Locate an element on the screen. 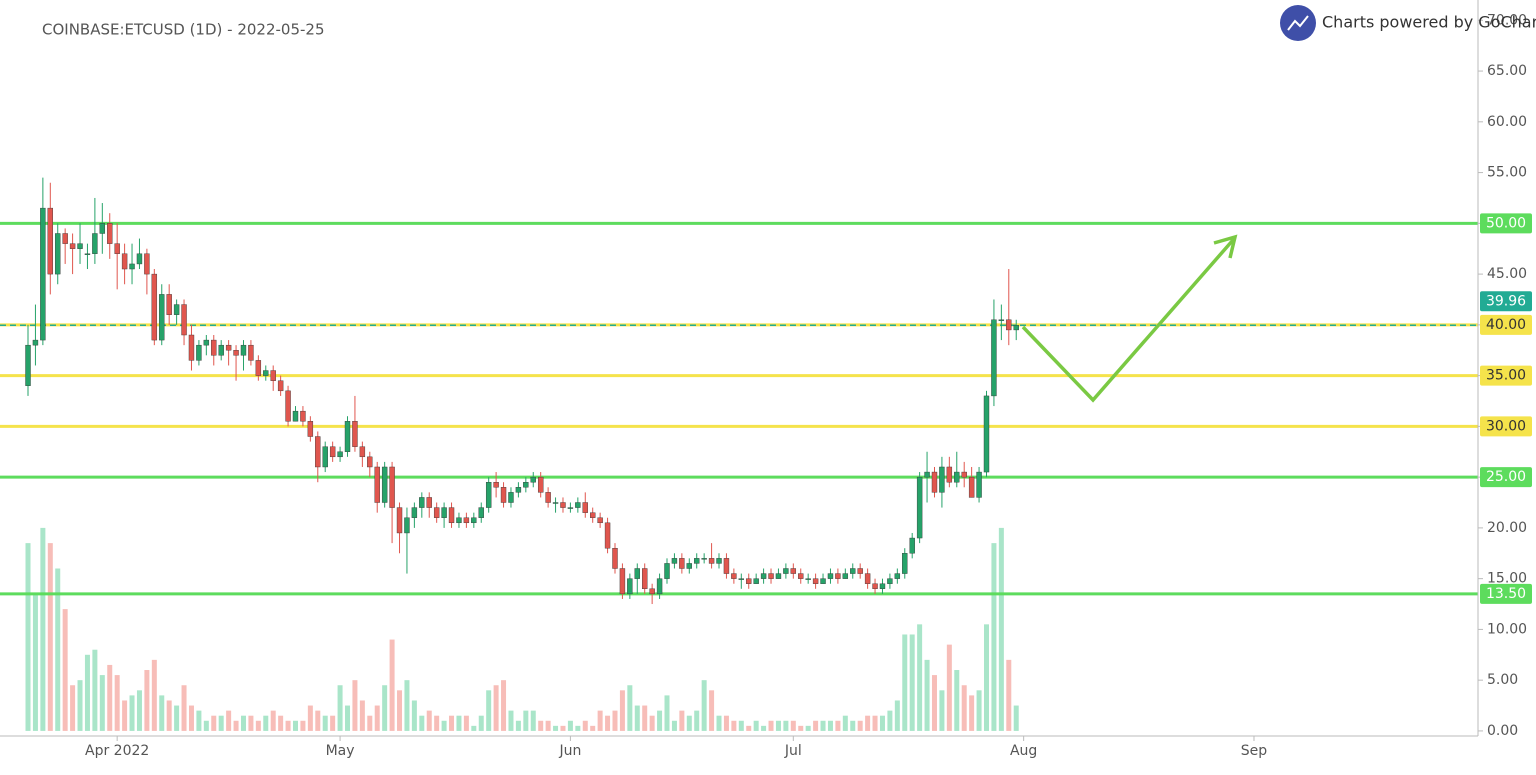  level-label-box is located at coordinates (1506, 375).